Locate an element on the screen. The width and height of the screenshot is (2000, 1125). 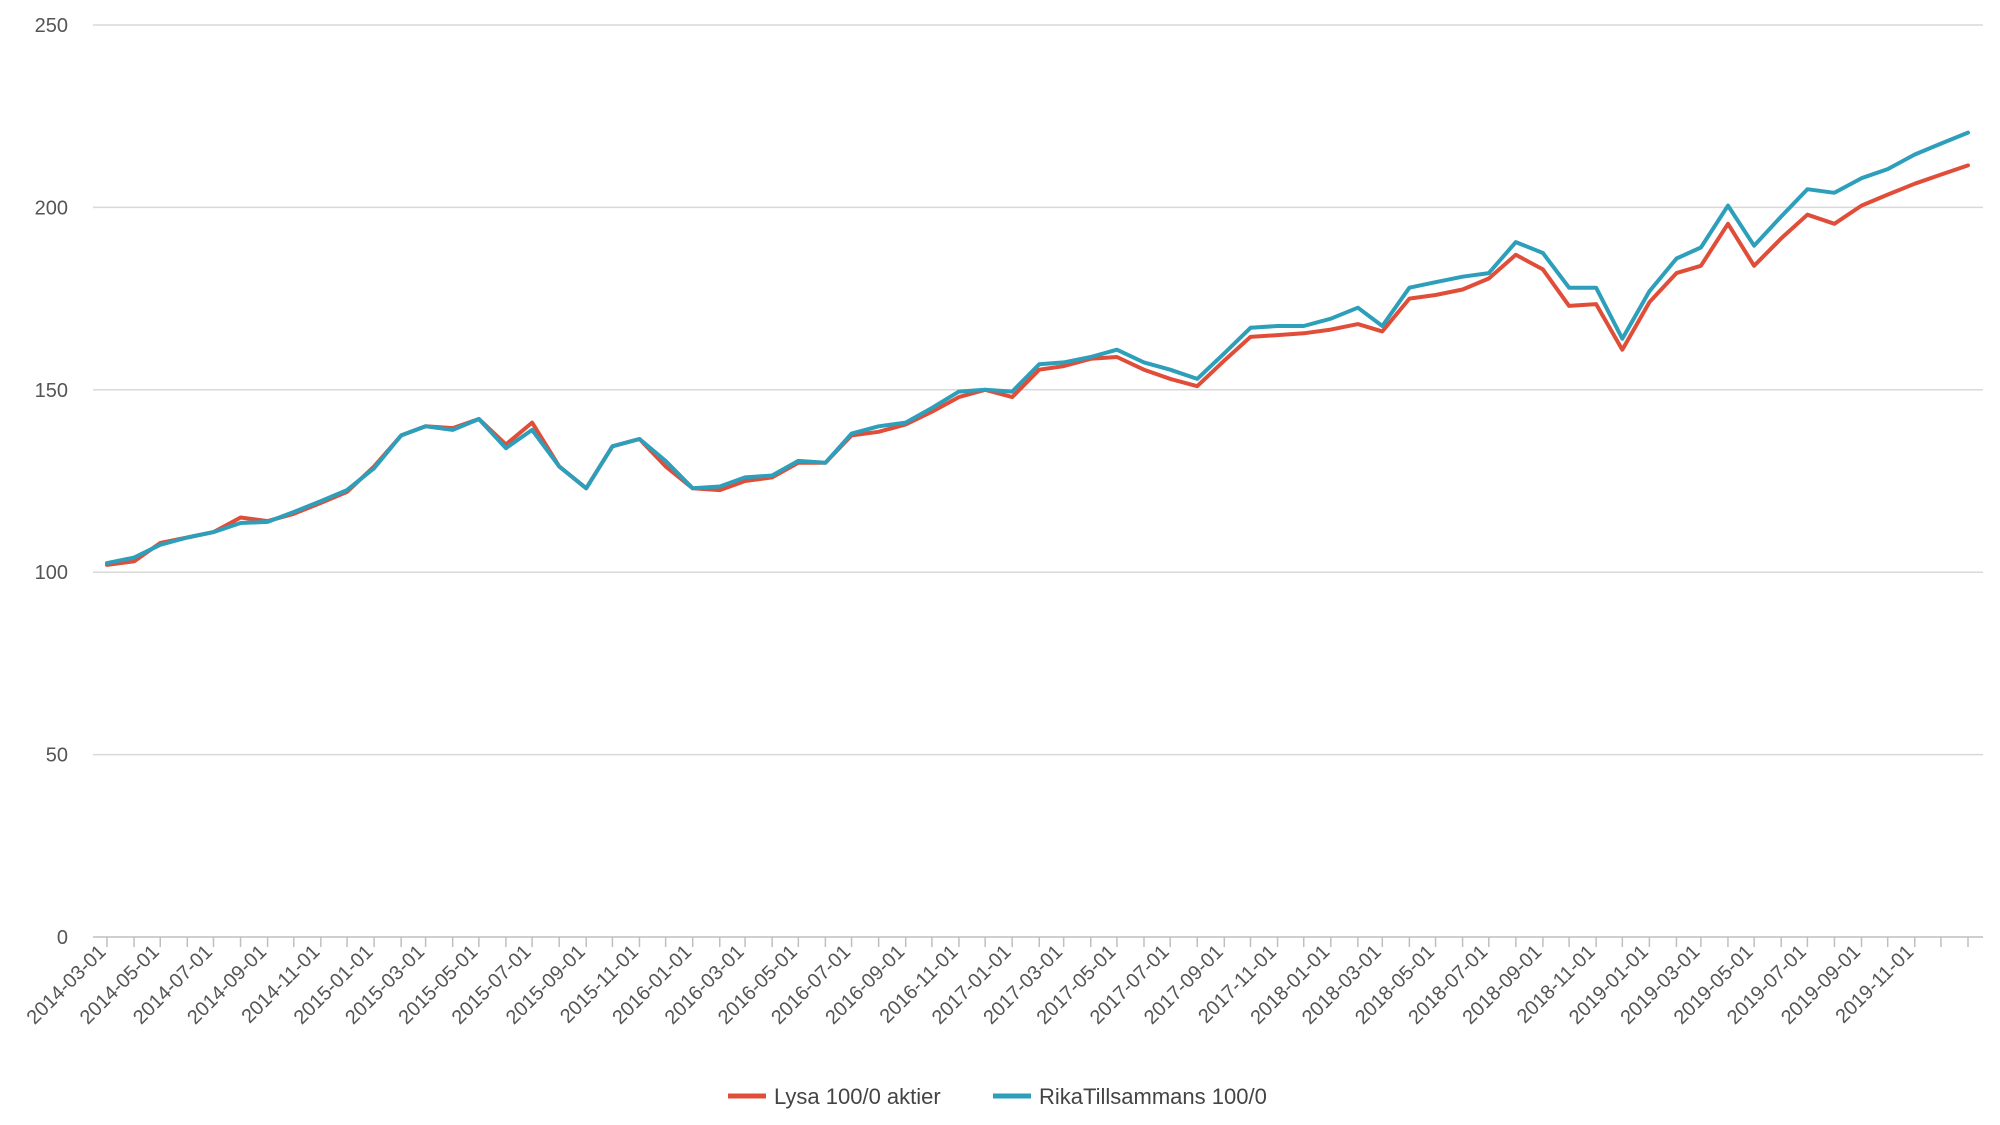
y-tick-label-100: 100 is located at coordinates (51, 573).